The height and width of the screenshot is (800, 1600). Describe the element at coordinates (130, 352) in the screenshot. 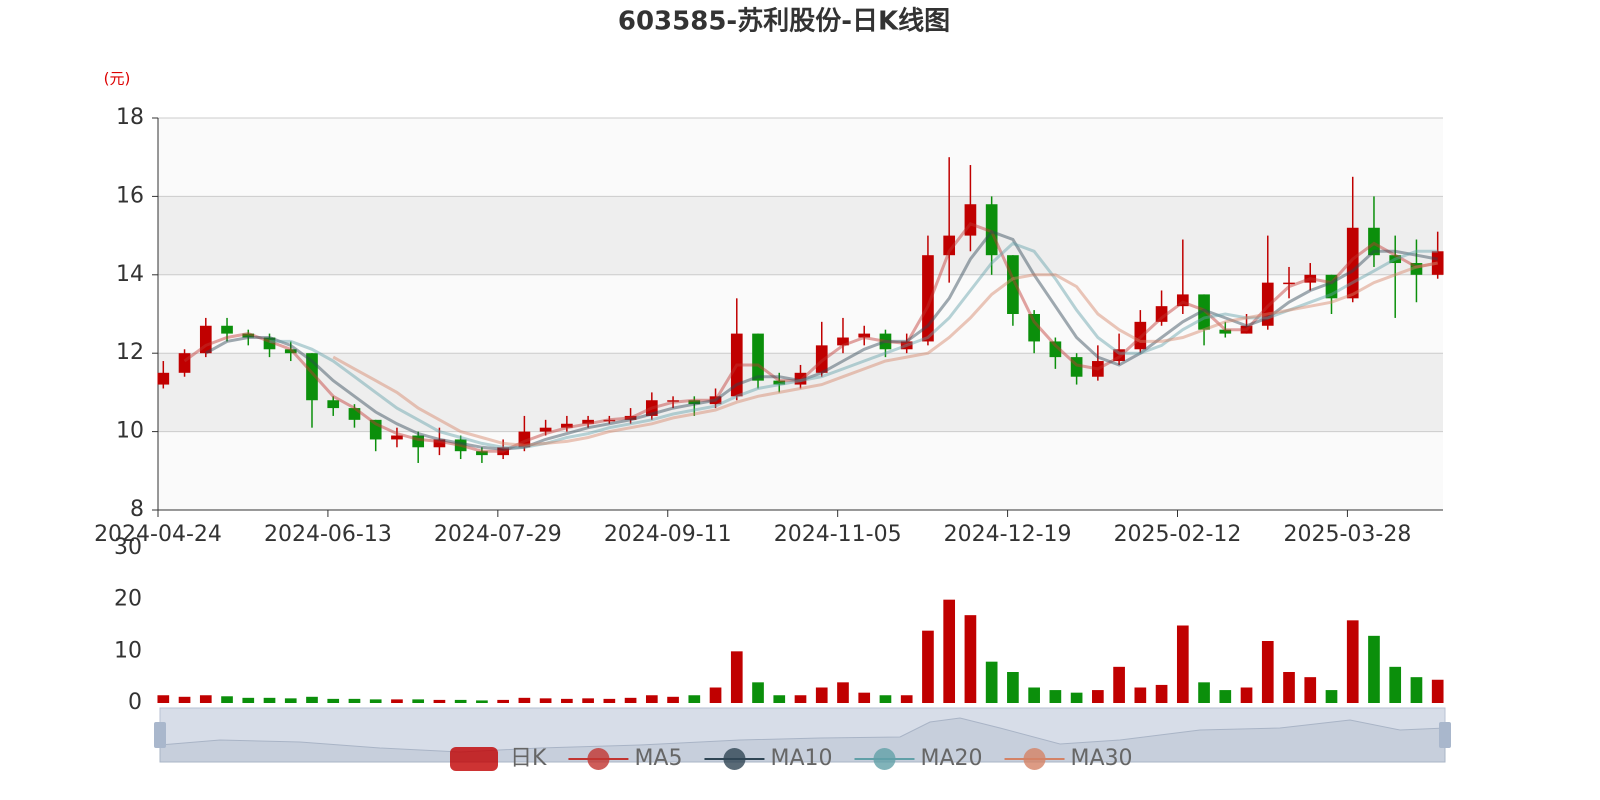

I see `y-tick-label: 12` at that location.